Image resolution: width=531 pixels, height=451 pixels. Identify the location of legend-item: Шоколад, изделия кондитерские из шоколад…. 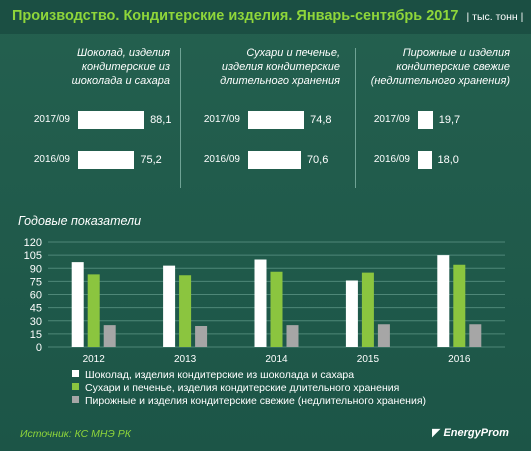
(249, 375).